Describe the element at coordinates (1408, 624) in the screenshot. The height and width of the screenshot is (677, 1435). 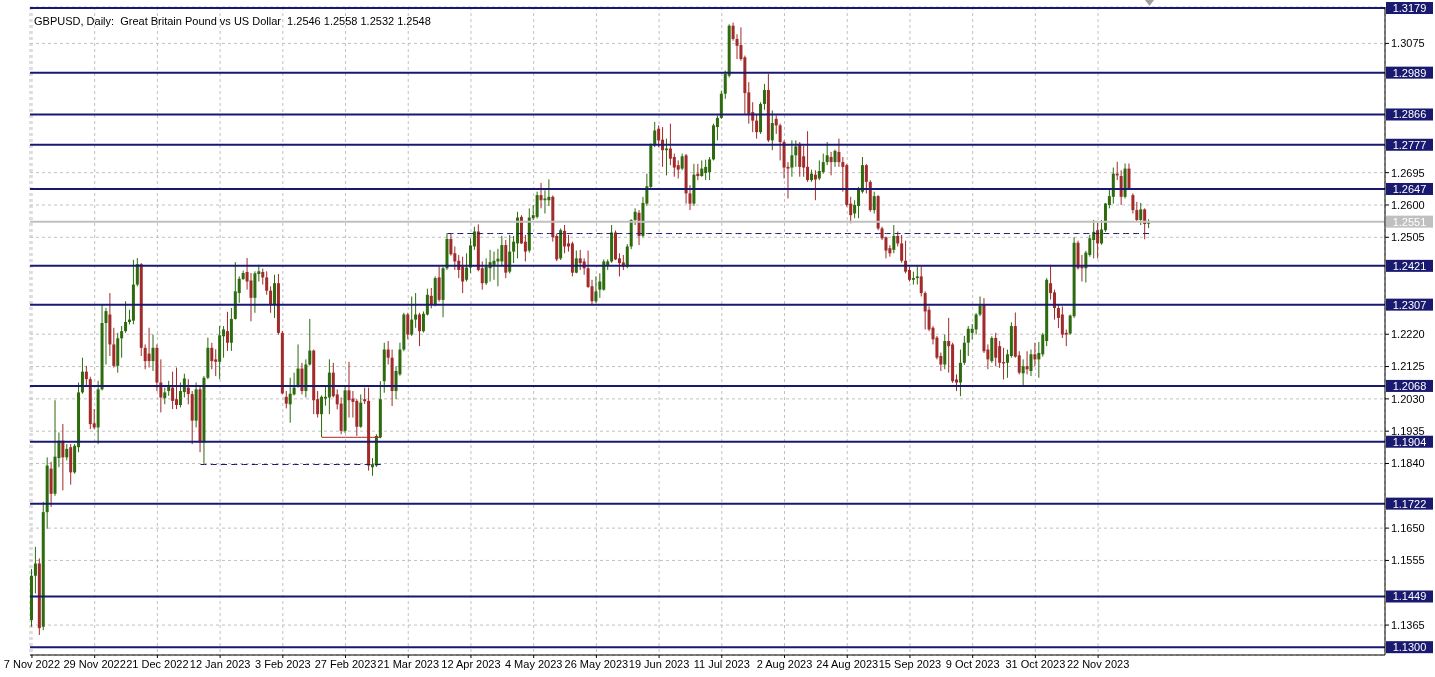
I see `y-tick-label: 1.1365` at that location.